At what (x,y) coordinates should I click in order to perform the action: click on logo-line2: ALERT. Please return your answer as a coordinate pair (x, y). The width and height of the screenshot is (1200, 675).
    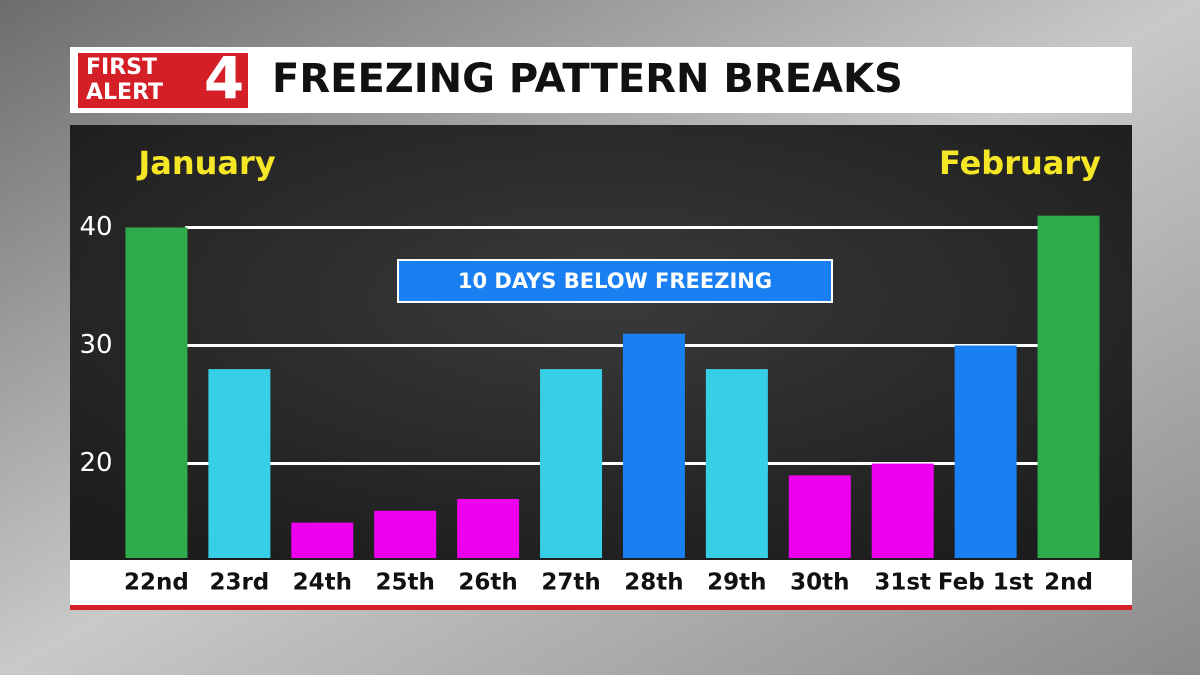
    Looking at the image, I should click on (124, 92).